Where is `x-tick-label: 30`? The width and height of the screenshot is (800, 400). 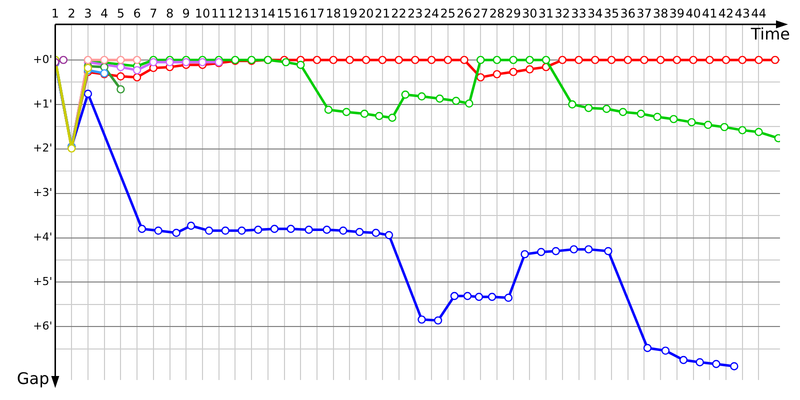
x-tick-label: 30 is located at coordinates (530, 13).